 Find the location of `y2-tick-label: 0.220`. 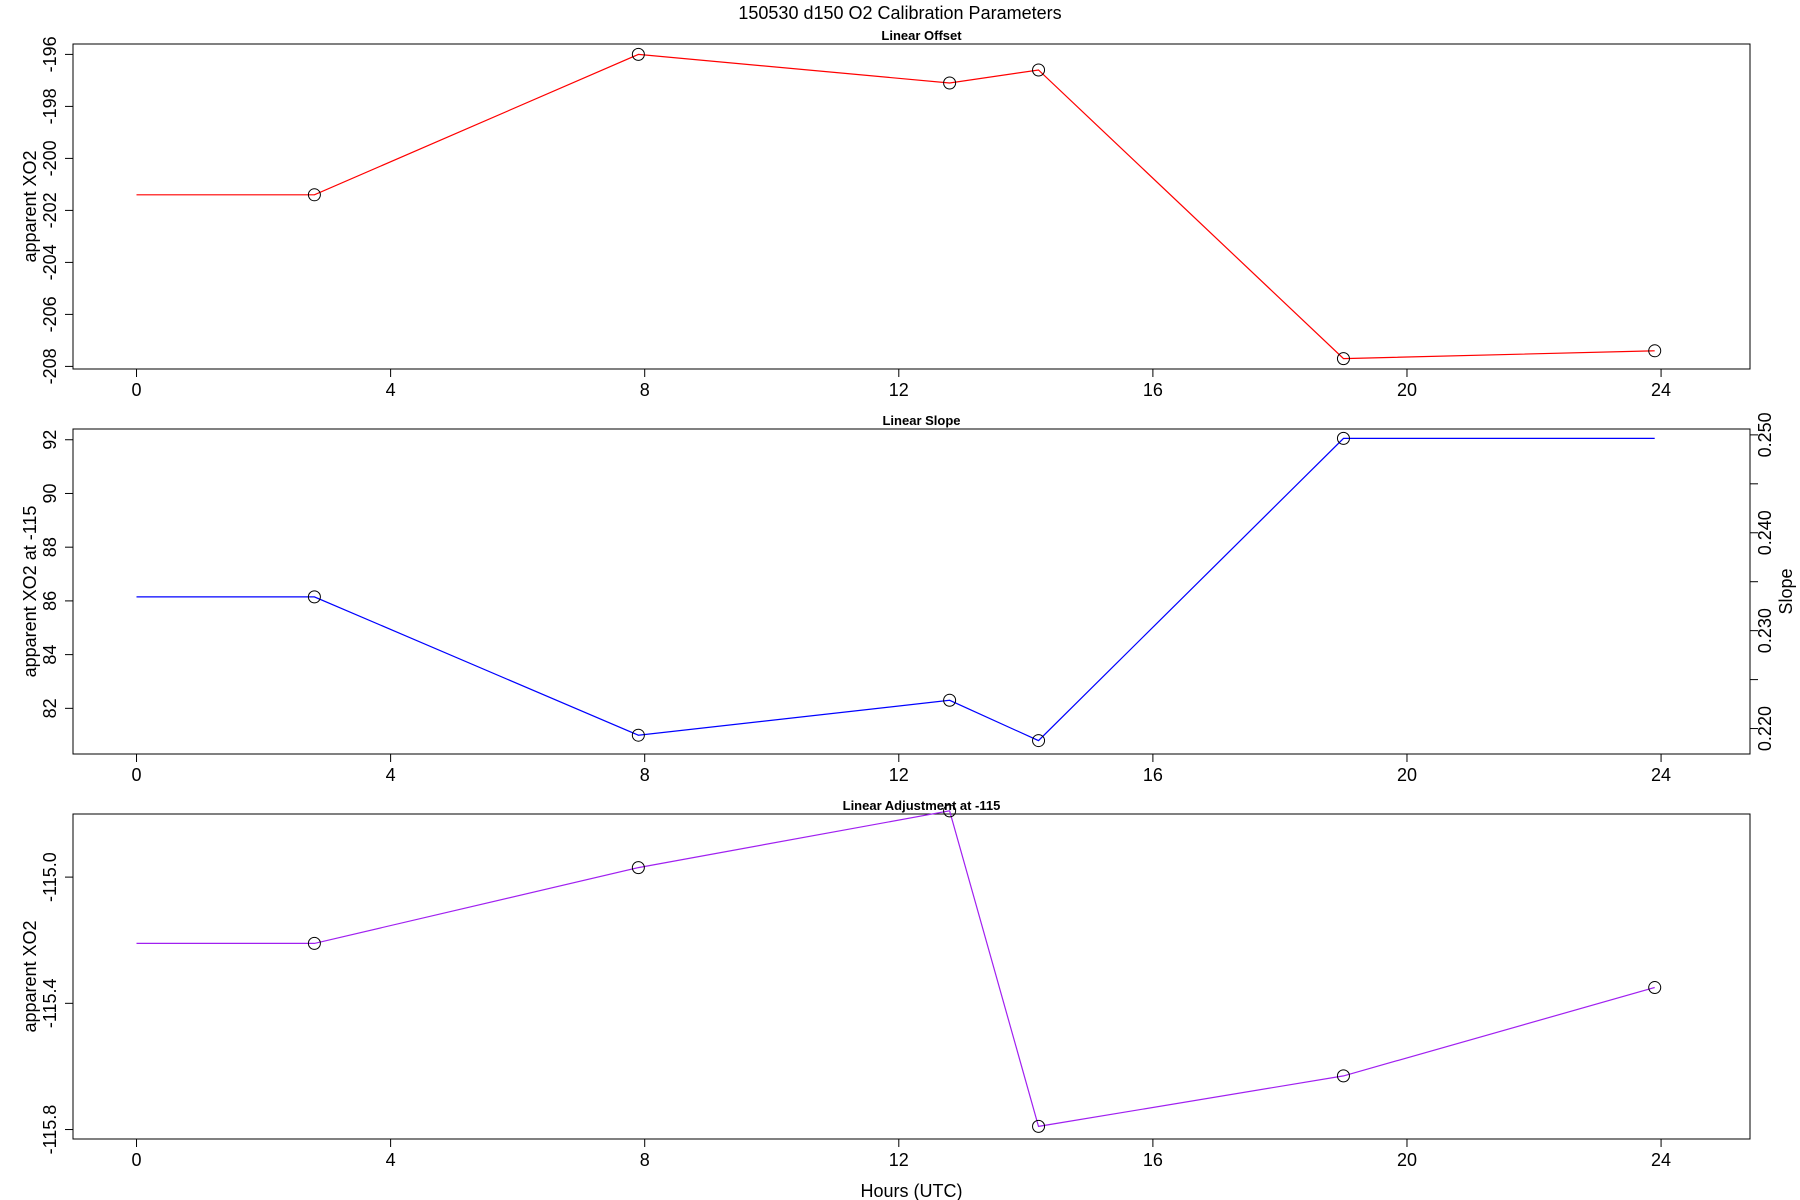

y2-tick-label: 0.220 is located at coordinates (1765, 728).